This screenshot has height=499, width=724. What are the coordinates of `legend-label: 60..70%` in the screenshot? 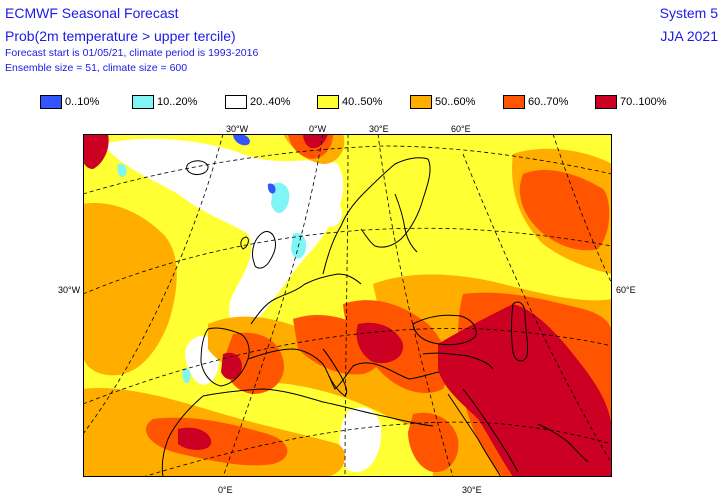 It's located at (548, 102).